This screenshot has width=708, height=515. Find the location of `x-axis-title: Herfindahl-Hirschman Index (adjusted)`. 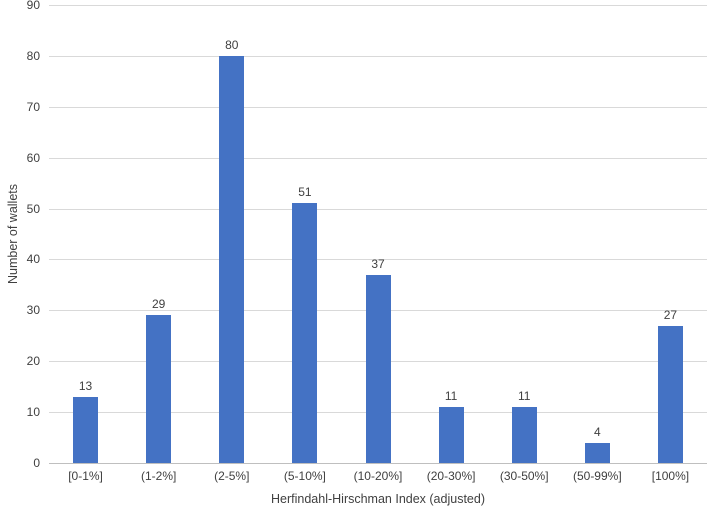

x-axis-title: Herfindahl-Hirschman Index (adjusted) is located at coordinates (378, 499).